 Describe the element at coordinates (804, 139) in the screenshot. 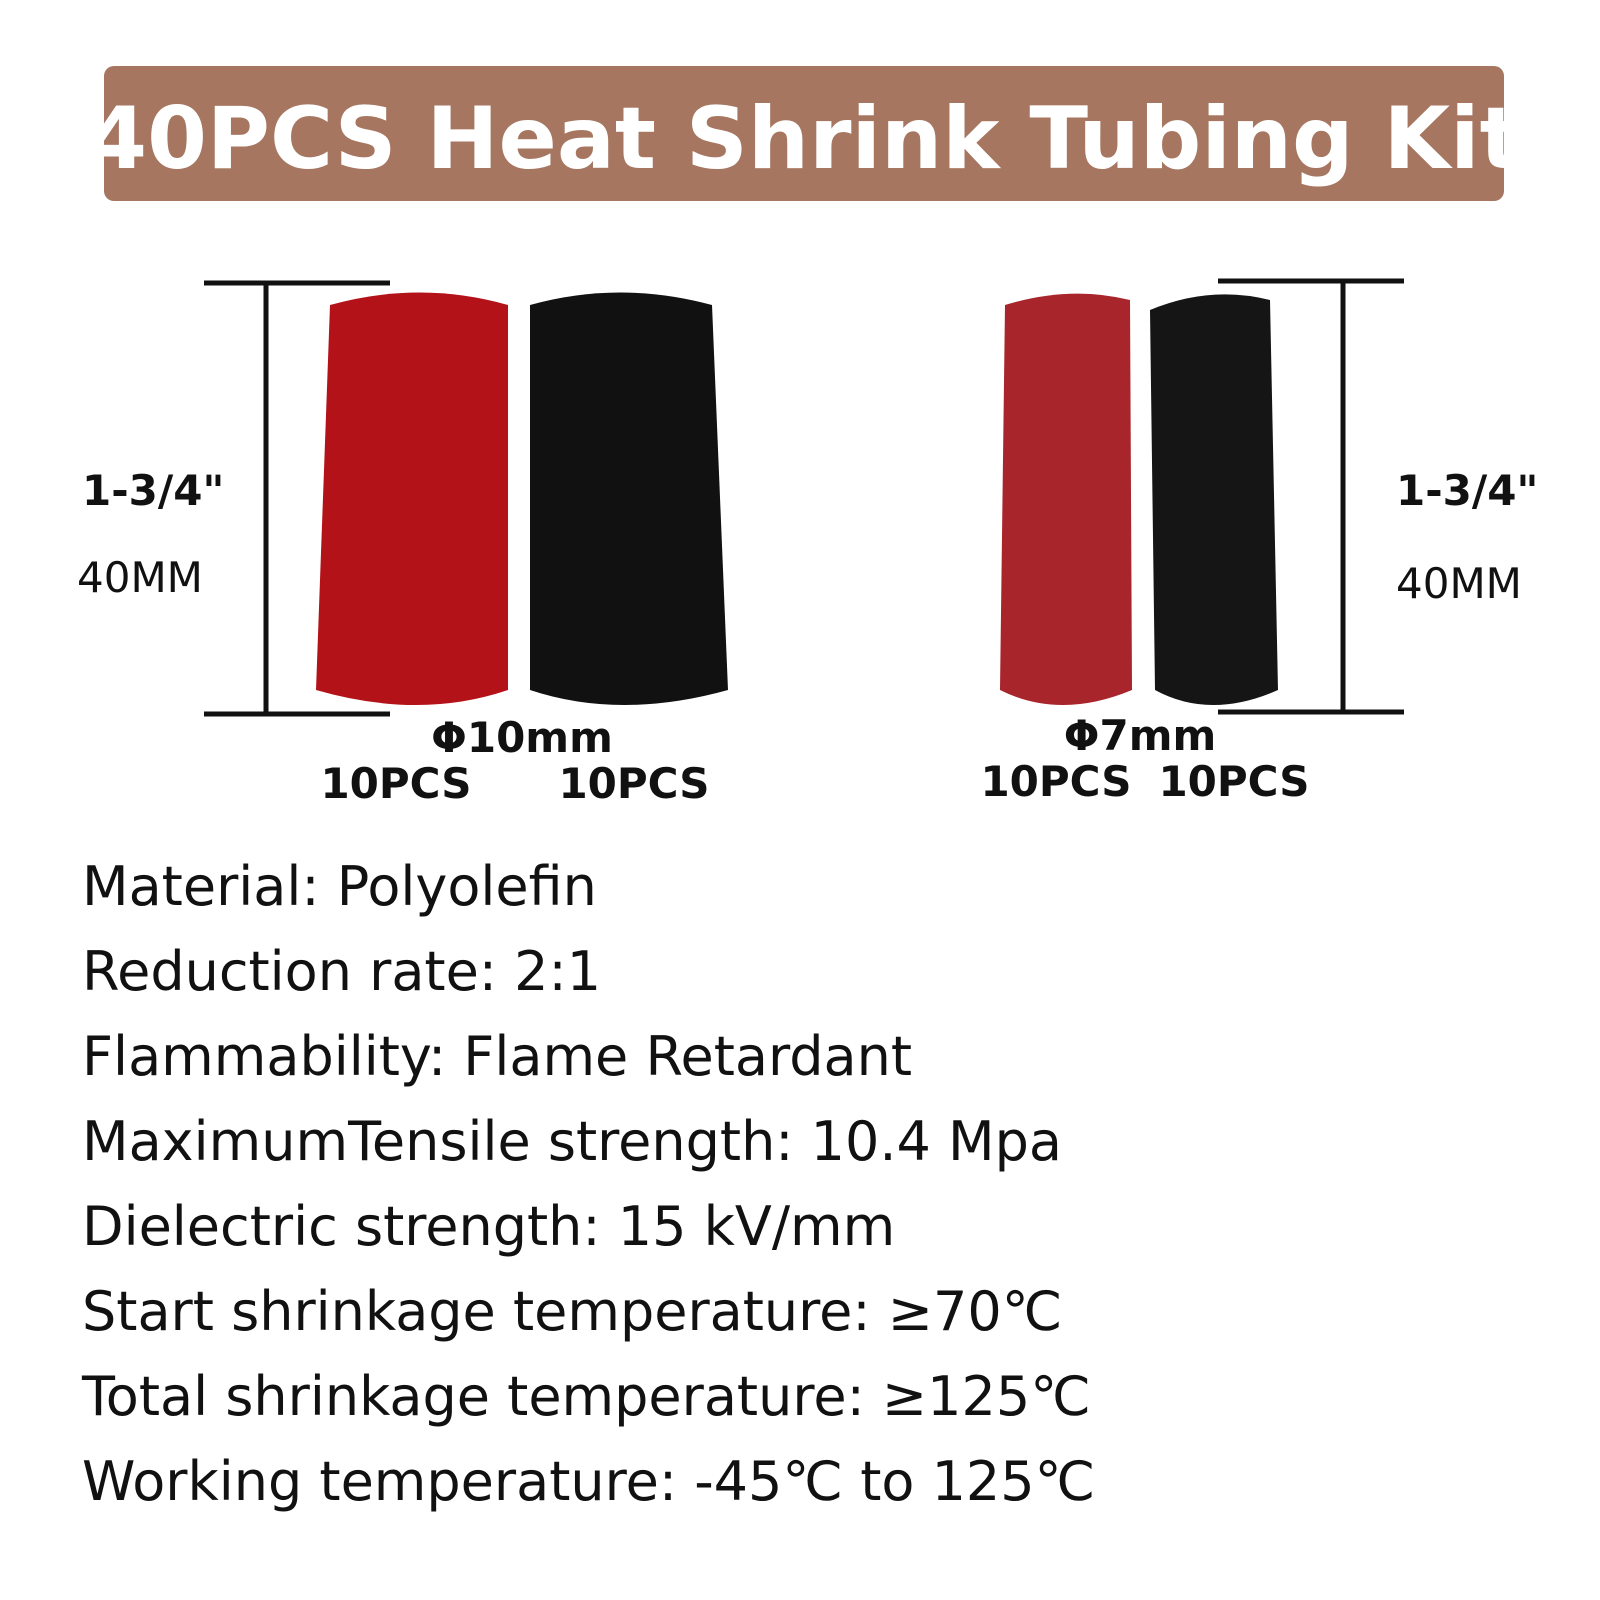

I see `title: 40PCS Heat Shrink Tubing Kit` at that location.